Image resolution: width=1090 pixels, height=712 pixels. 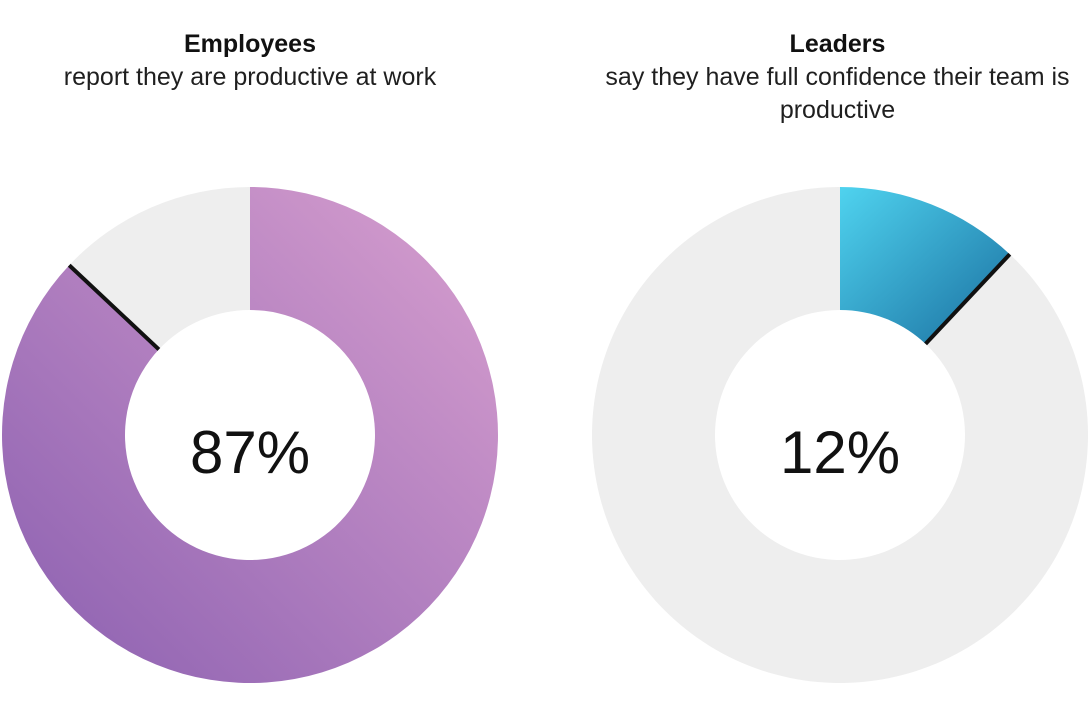 I want to click on leaders-value-label: 12%, so click(x=840, y=452).